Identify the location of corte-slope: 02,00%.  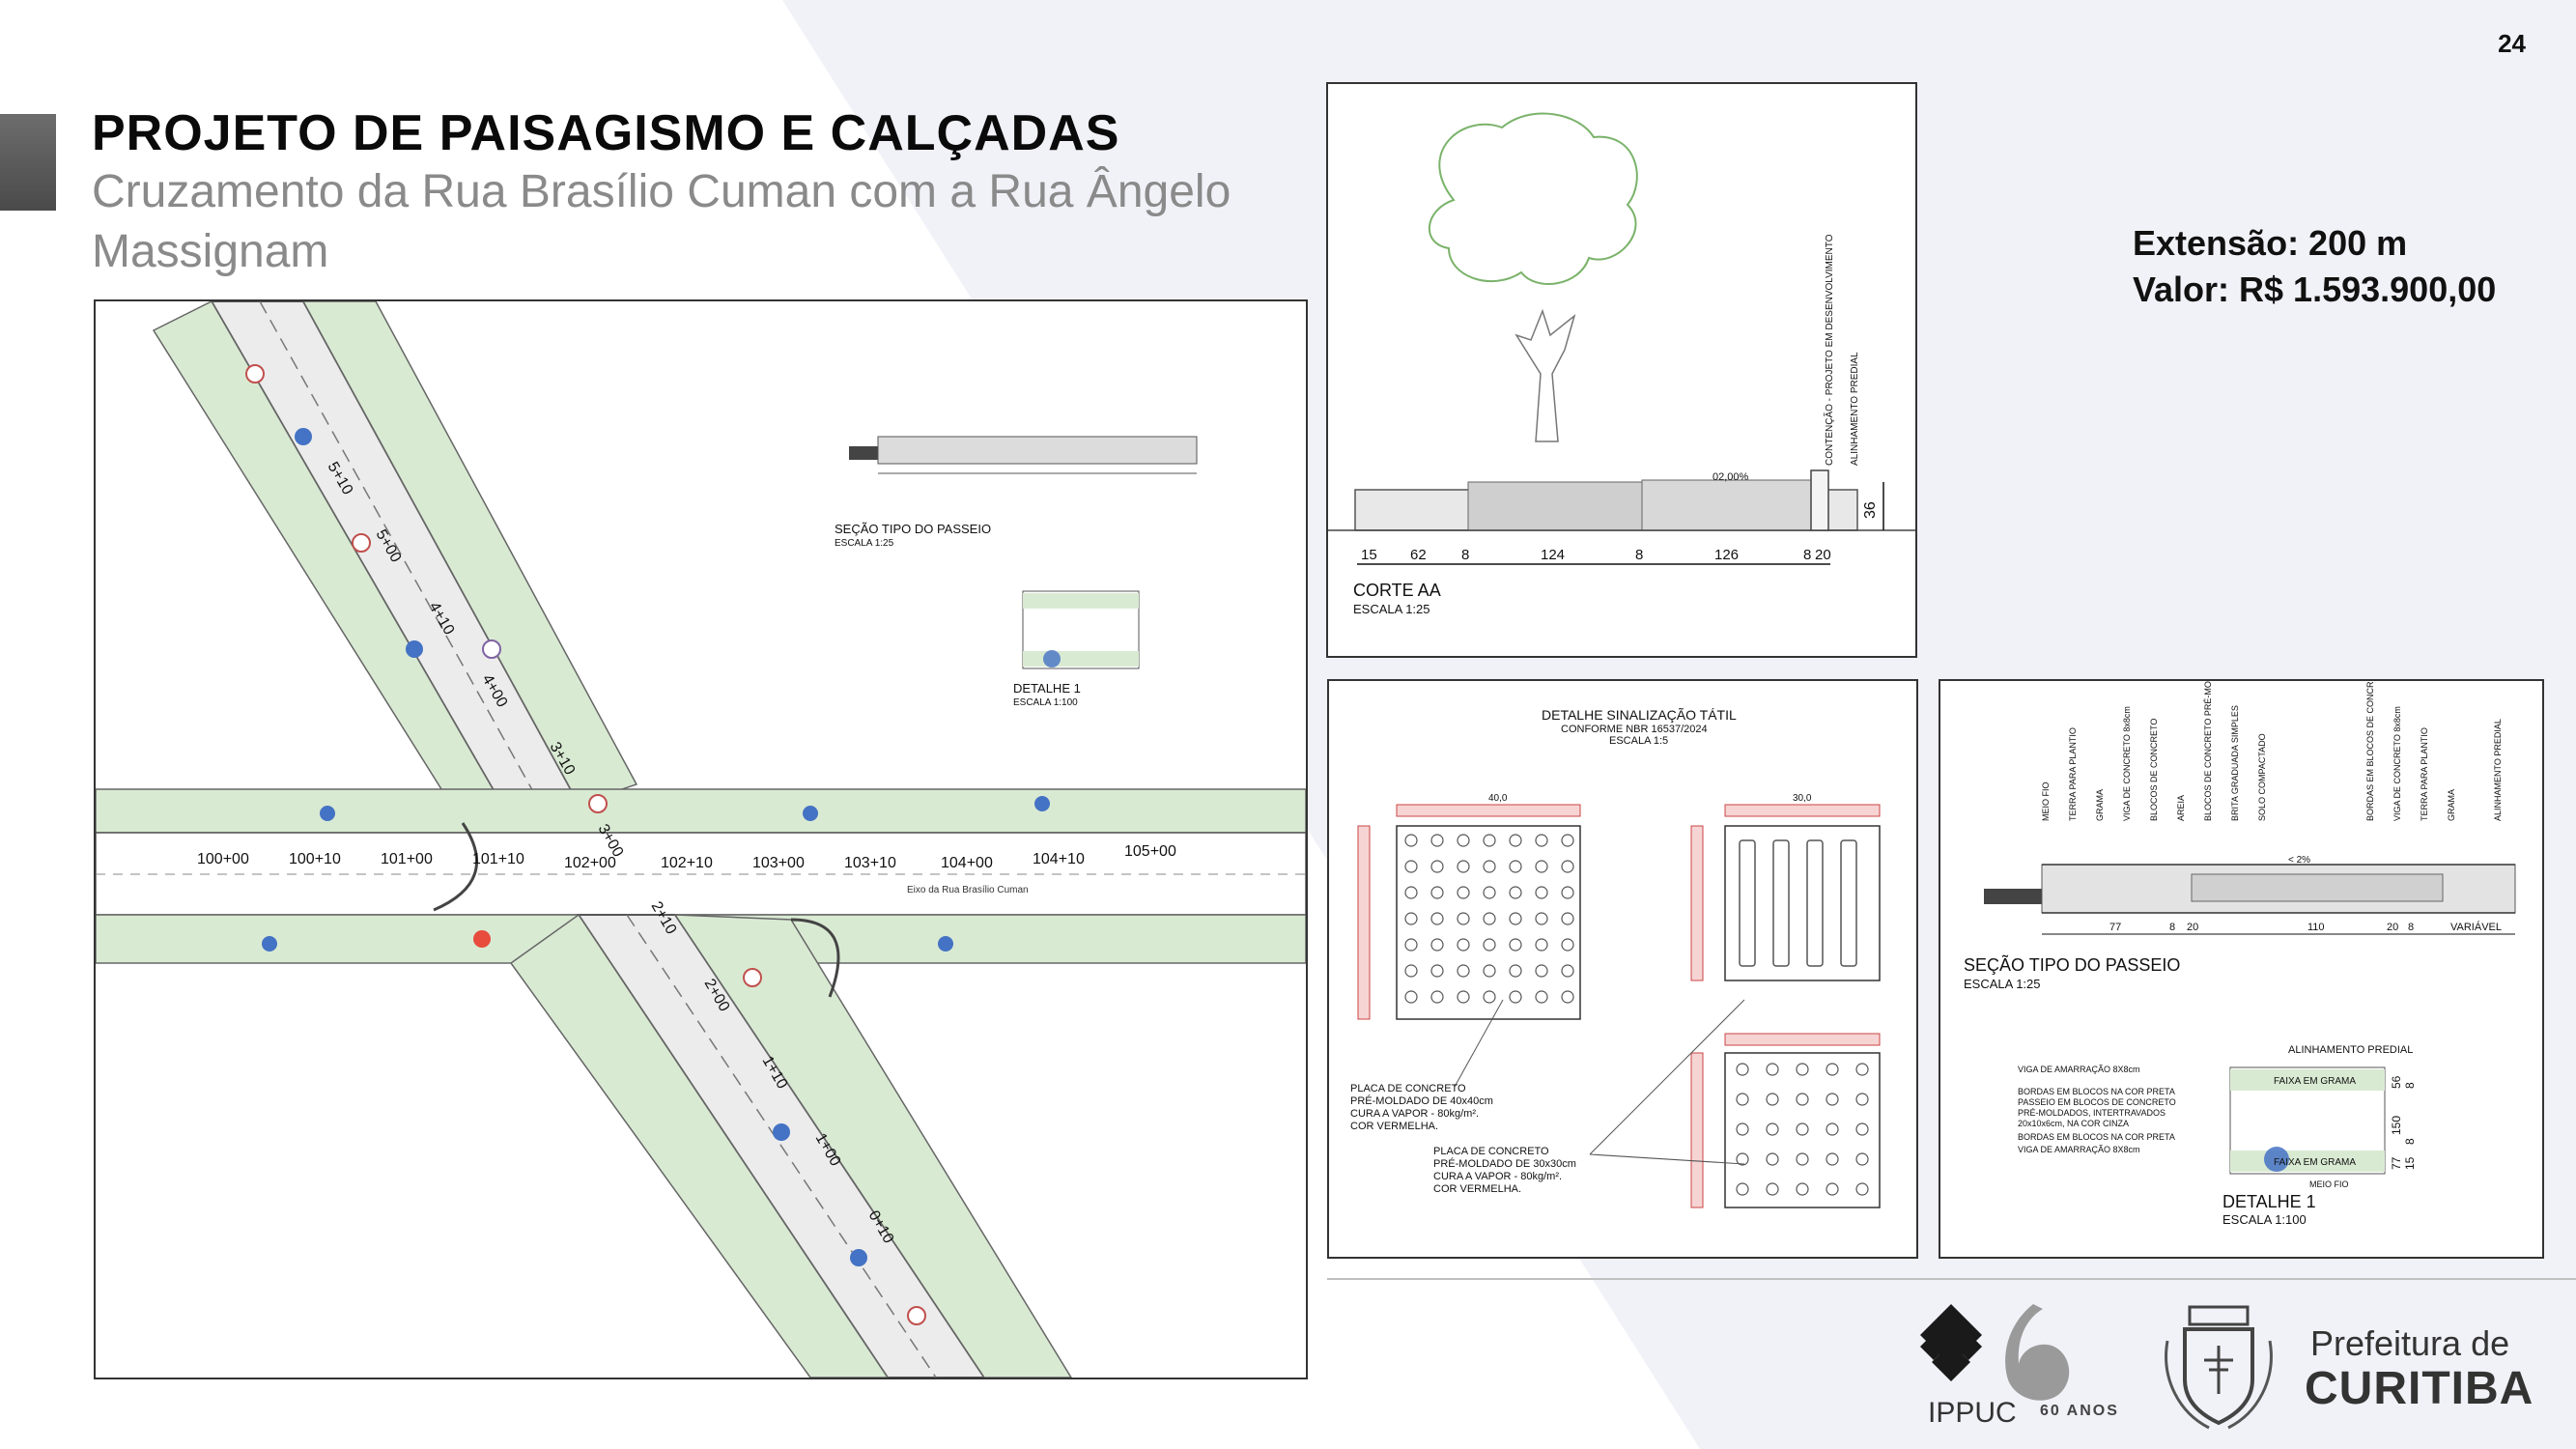
(1731, 477).